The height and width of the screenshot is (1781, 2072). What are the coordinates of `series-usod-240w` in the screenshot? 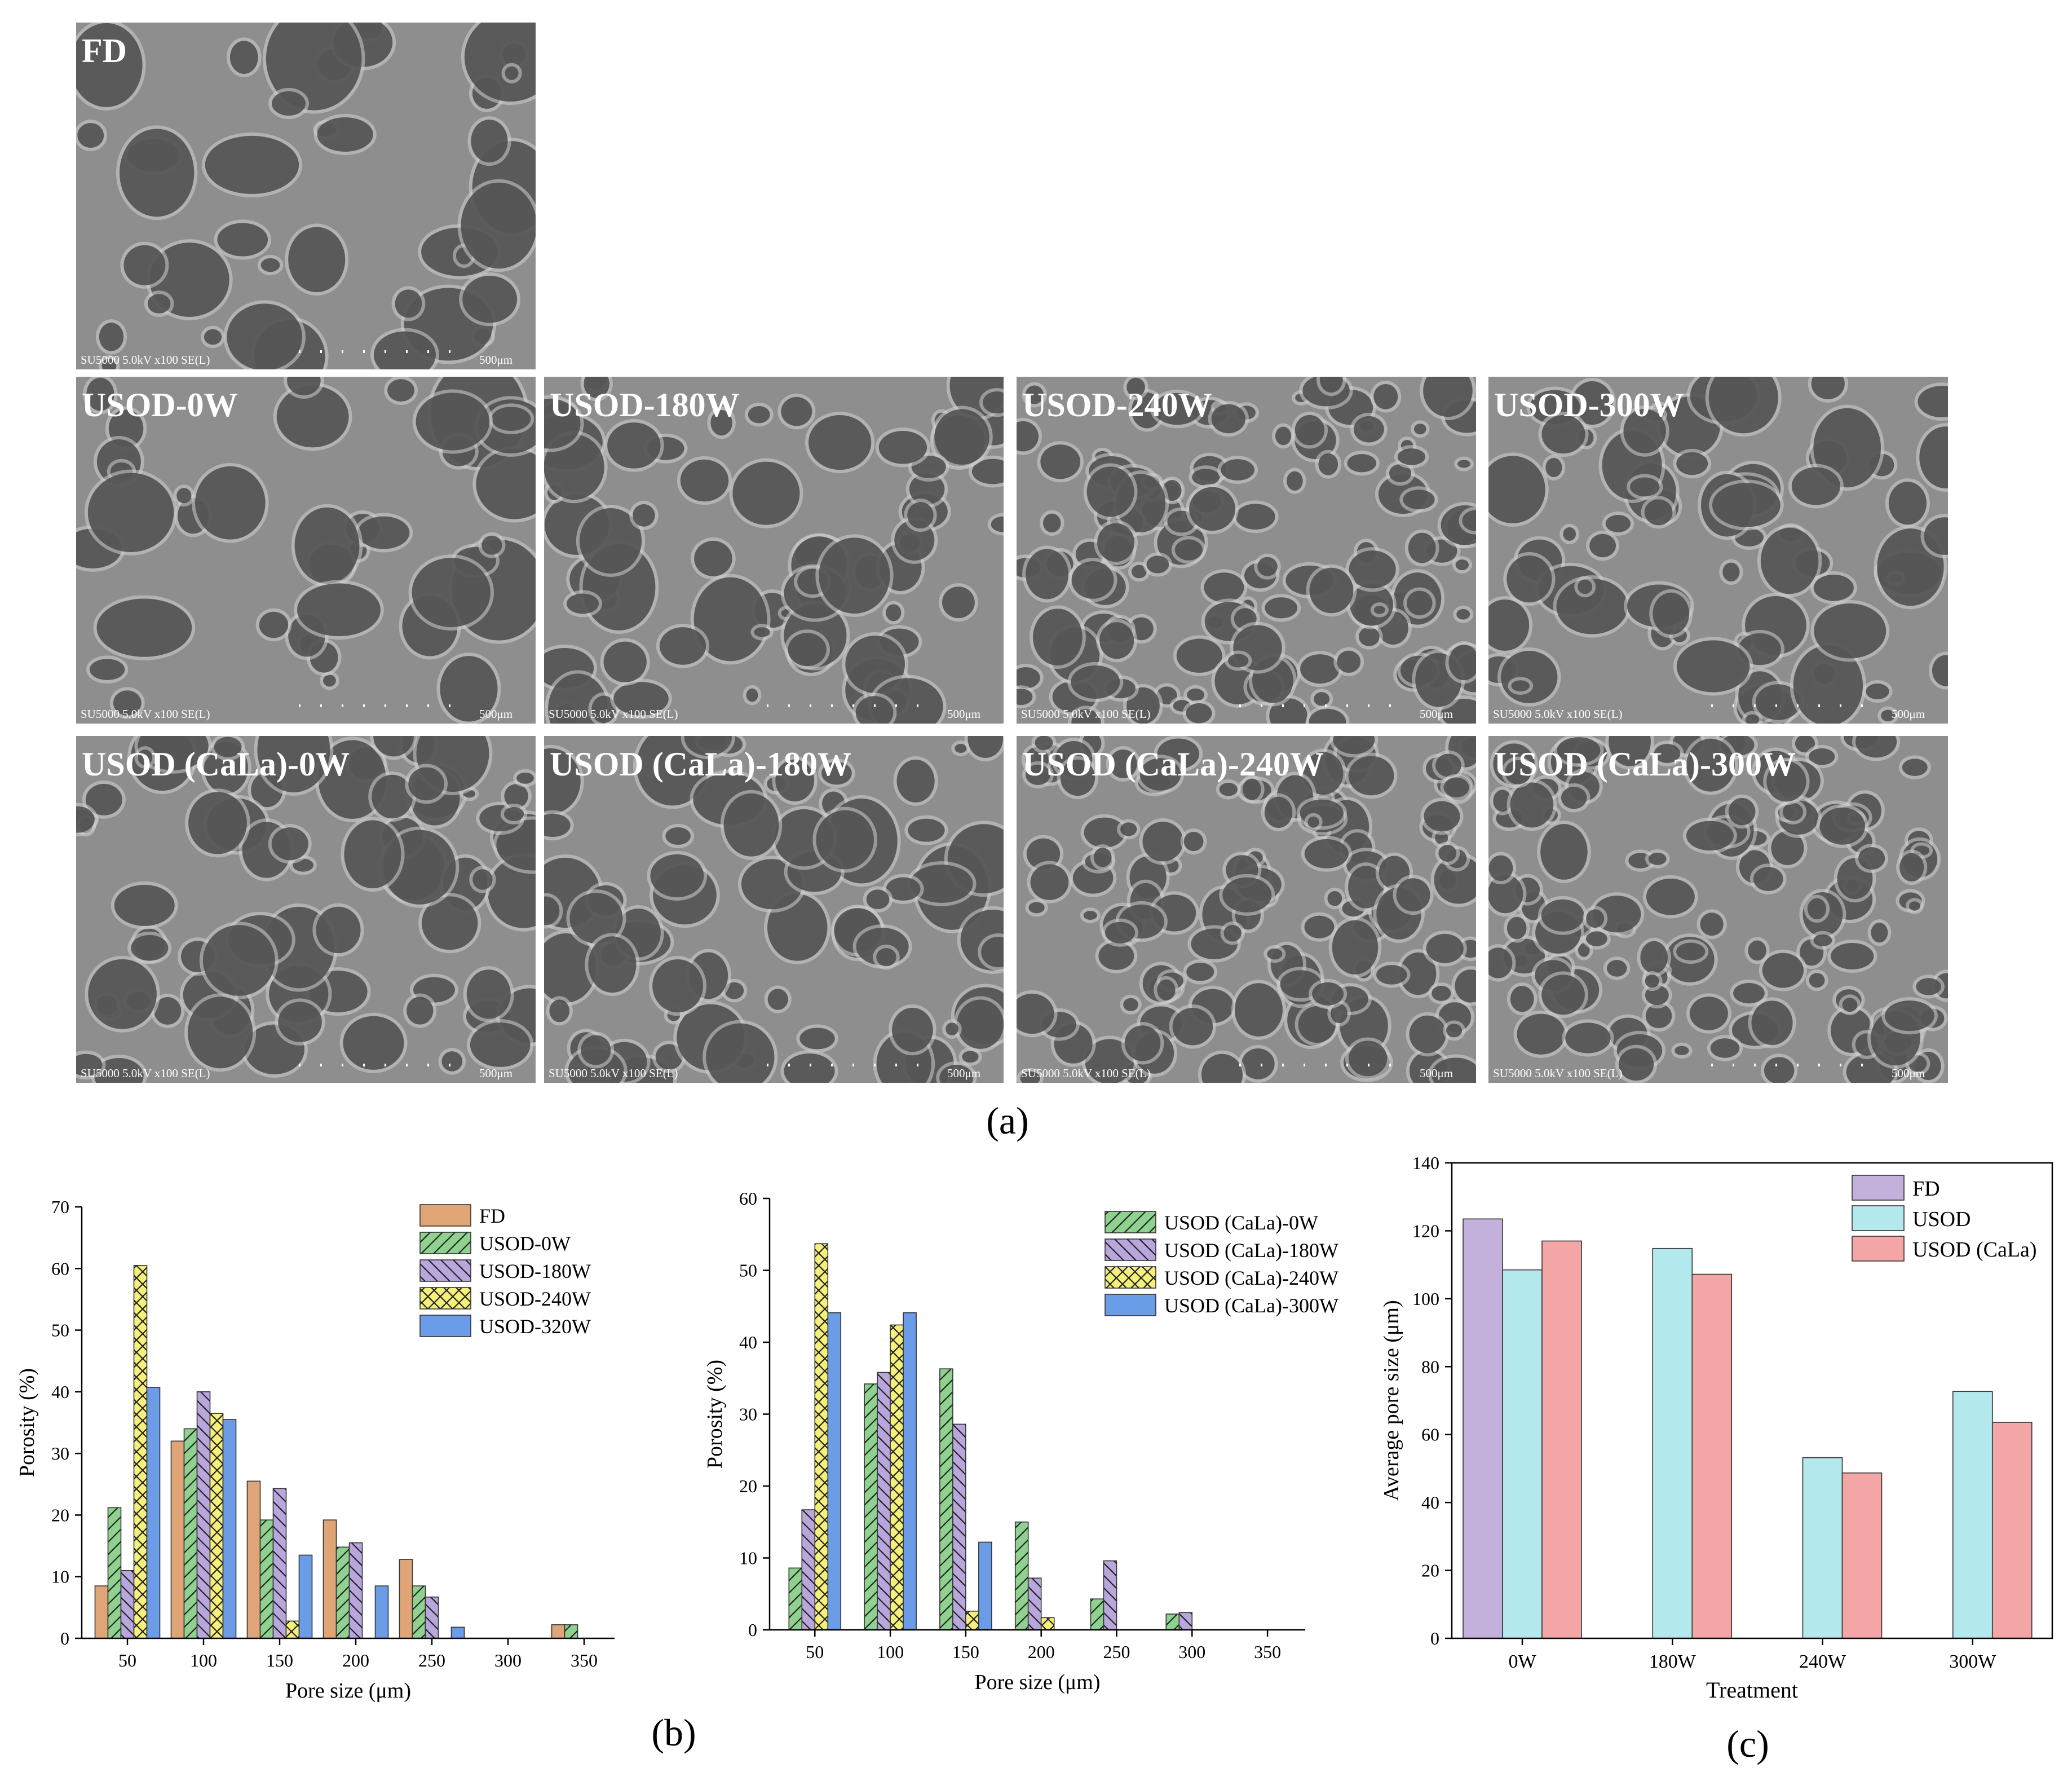 It's located at (216, 1452).